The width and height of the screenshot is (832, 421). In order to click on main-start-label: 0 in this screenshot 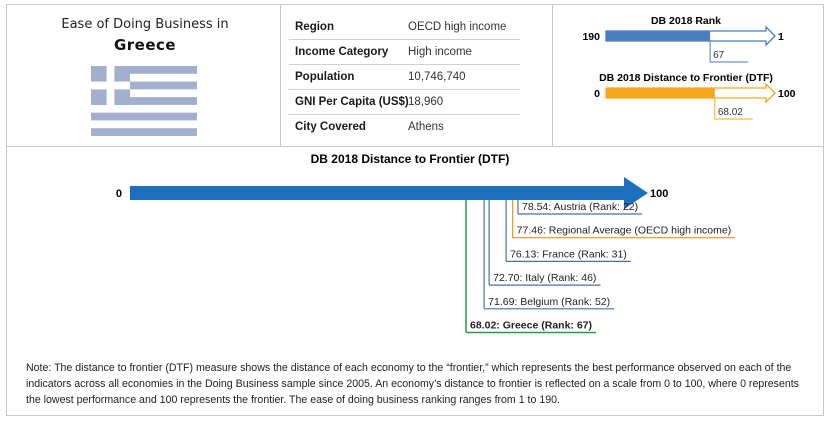, I will do `click(119, 194)`.